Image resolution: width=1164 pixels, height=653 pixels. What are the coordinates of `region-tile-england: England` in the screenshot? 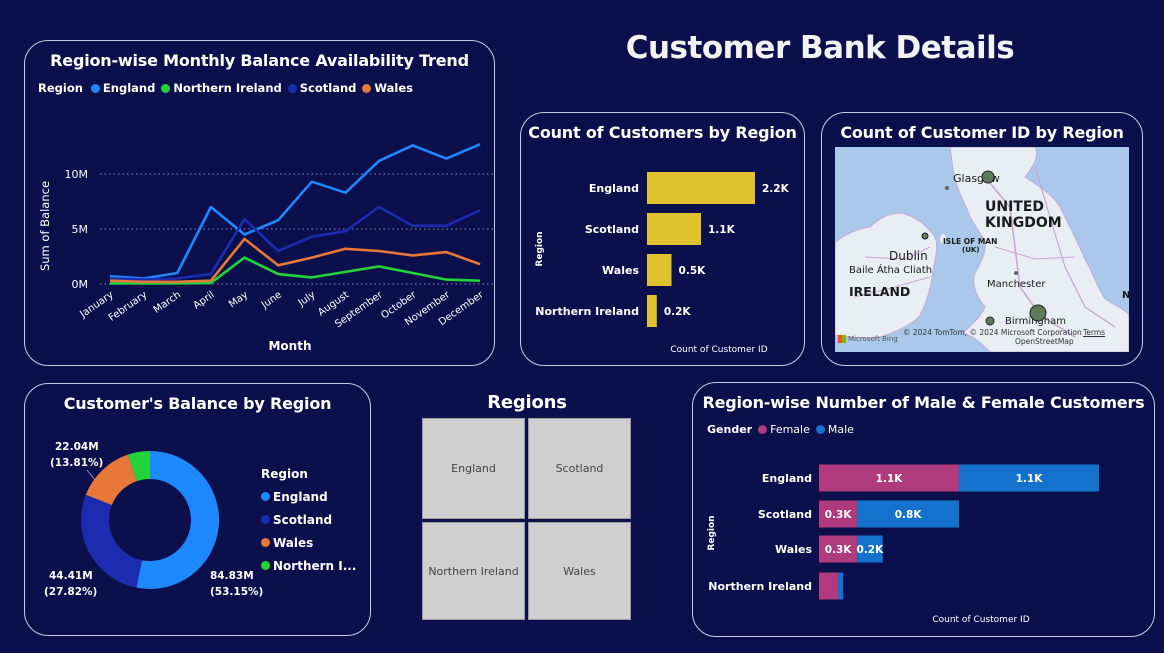 It's located at (473, 468).